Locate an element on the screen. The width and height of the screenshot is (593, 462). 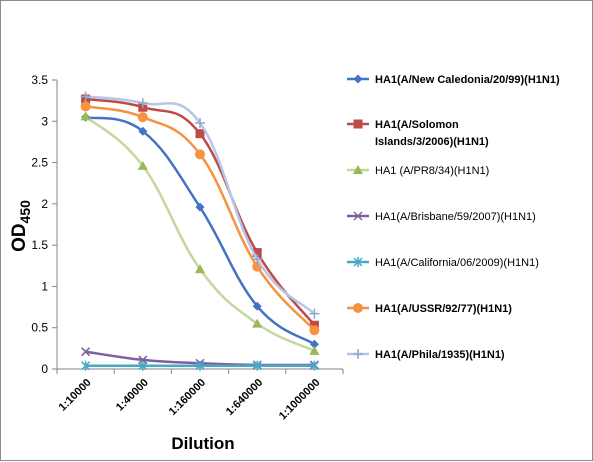
legend-item: HA1 (A/PR8/34)(H1N1) is located at coordinates (418, 171).